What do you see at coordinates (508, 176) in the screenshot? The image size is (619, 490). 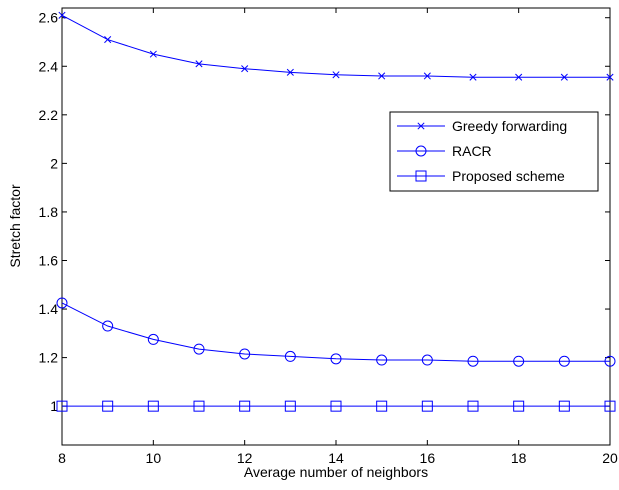 I see `legend-label-proposed-scheme: Proposed scheme` at bounding box center [508, 176].